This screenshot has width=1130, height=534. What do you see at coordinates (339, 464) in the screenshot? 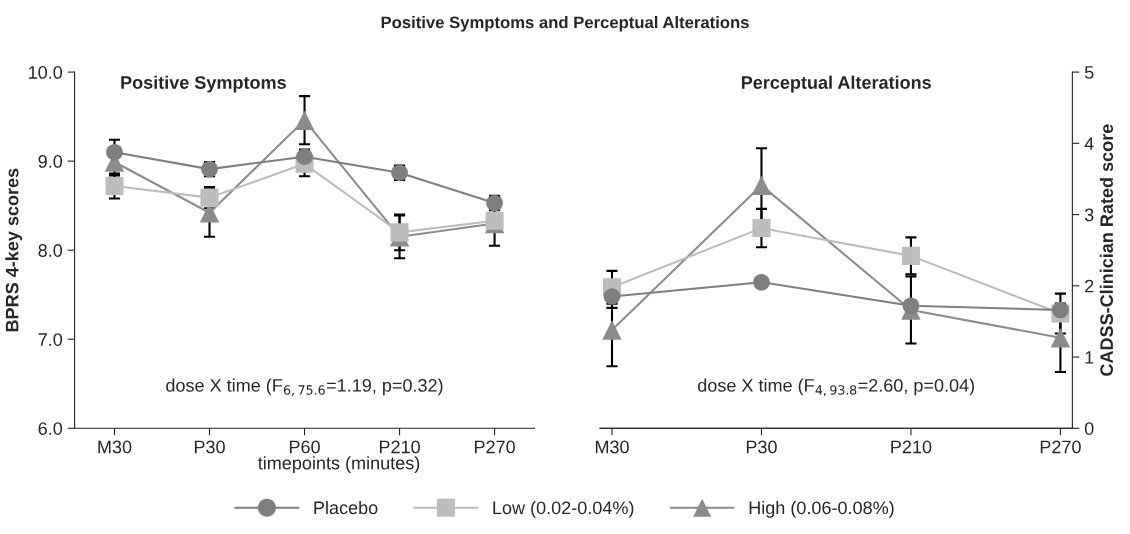
I see `x-axis-title: timepoints (minutes)` at bounding box center [339, 464].